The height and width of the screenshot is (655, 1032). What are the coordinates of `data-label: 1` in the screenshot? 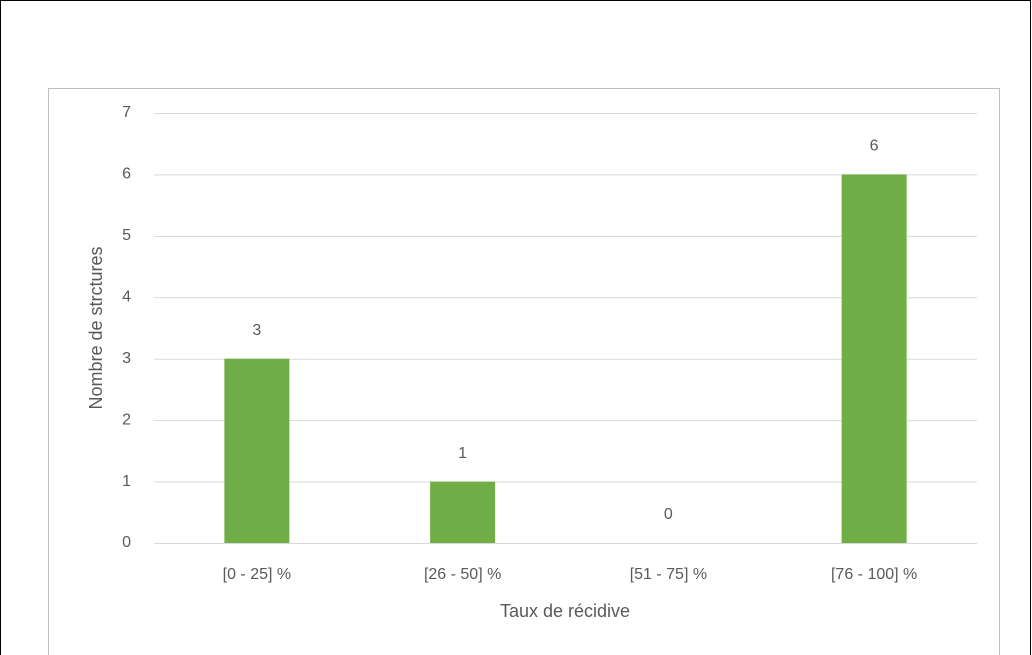 It's located at (462, 453).